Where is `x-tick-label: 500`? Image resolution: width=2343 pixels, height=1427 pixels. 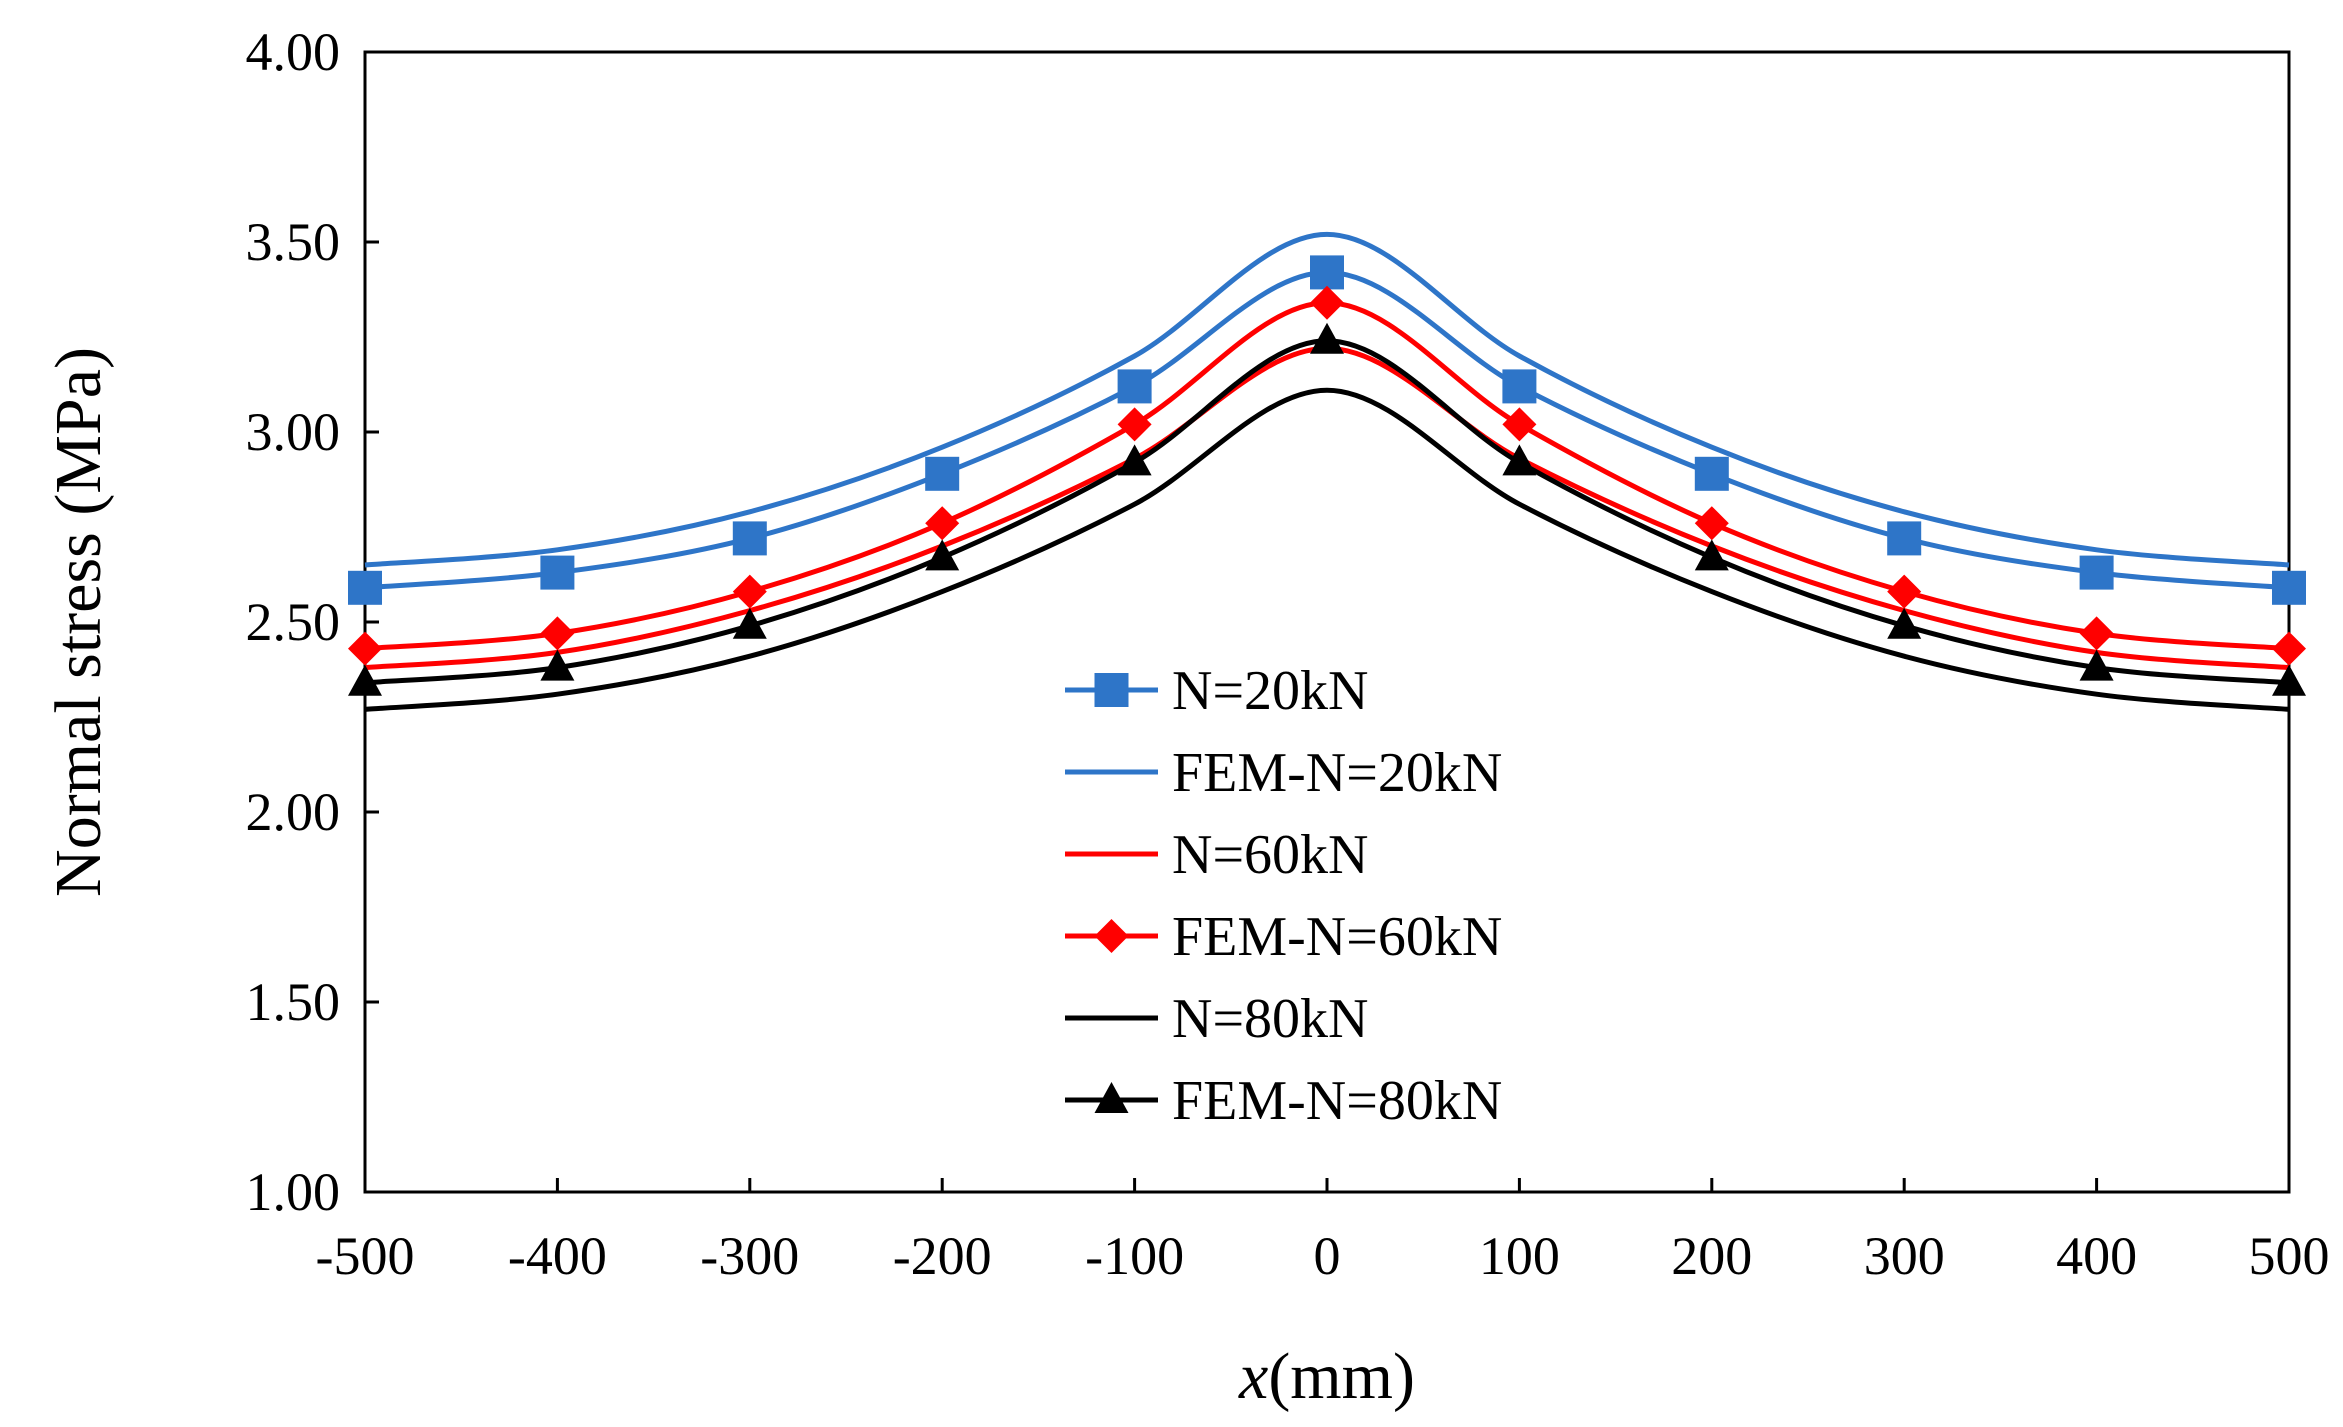
x-tick-label: 500 is located at coordinates (2289, 1256).